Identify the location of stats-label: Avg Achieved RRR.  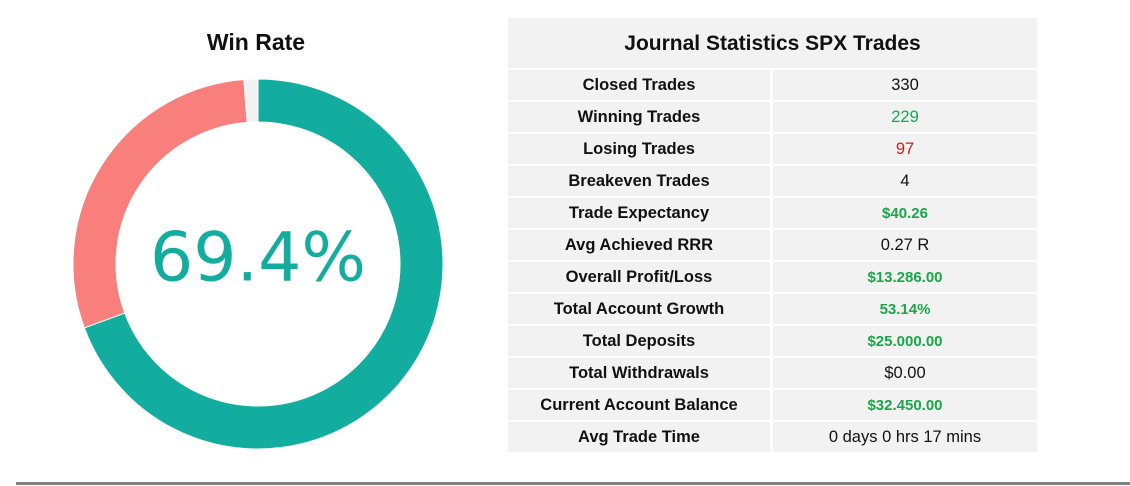
(640, 244).